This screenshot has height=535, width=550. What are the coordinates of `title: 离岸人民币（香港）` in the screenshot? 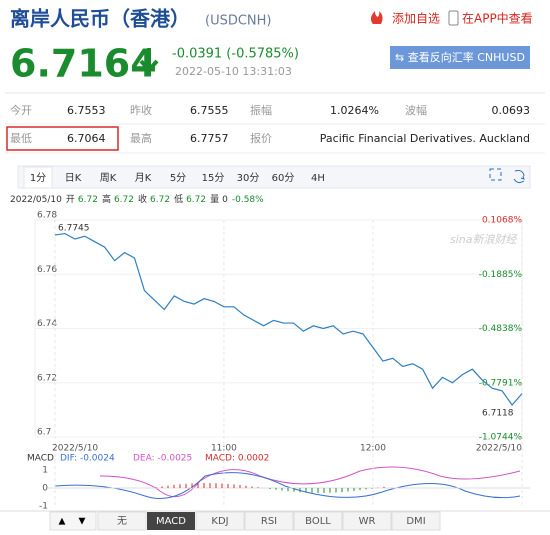 It's located at (100, 19).